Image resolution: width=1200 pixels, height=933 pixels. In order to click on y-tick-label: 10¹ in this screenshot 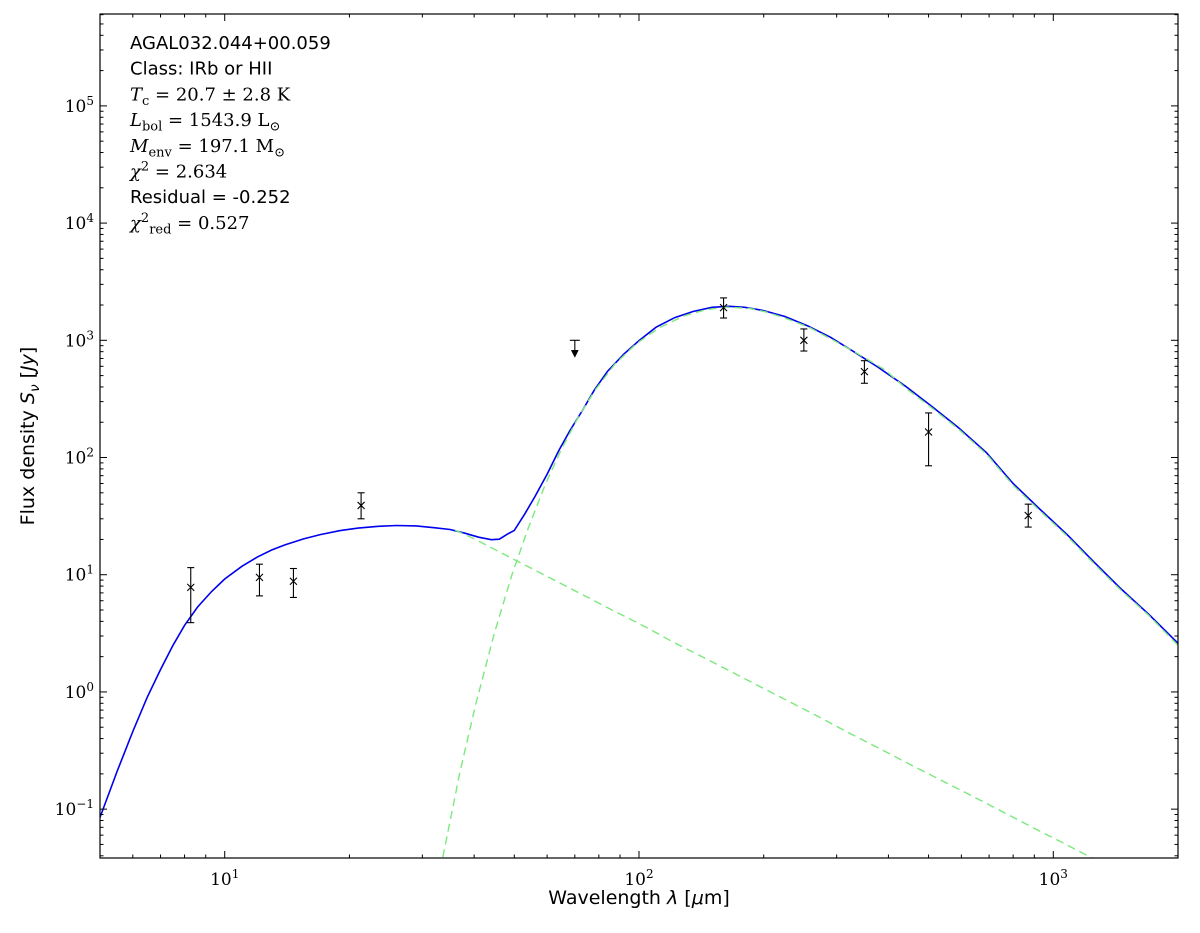, I will do `click(79, 574)`.